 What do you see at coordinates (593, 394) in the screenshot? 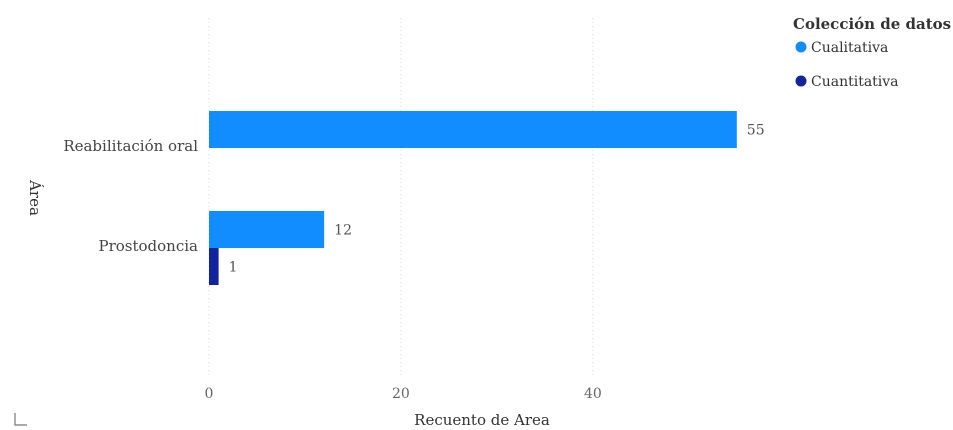
I see `x-tick-label: 40` at bounding box center [593, 394].